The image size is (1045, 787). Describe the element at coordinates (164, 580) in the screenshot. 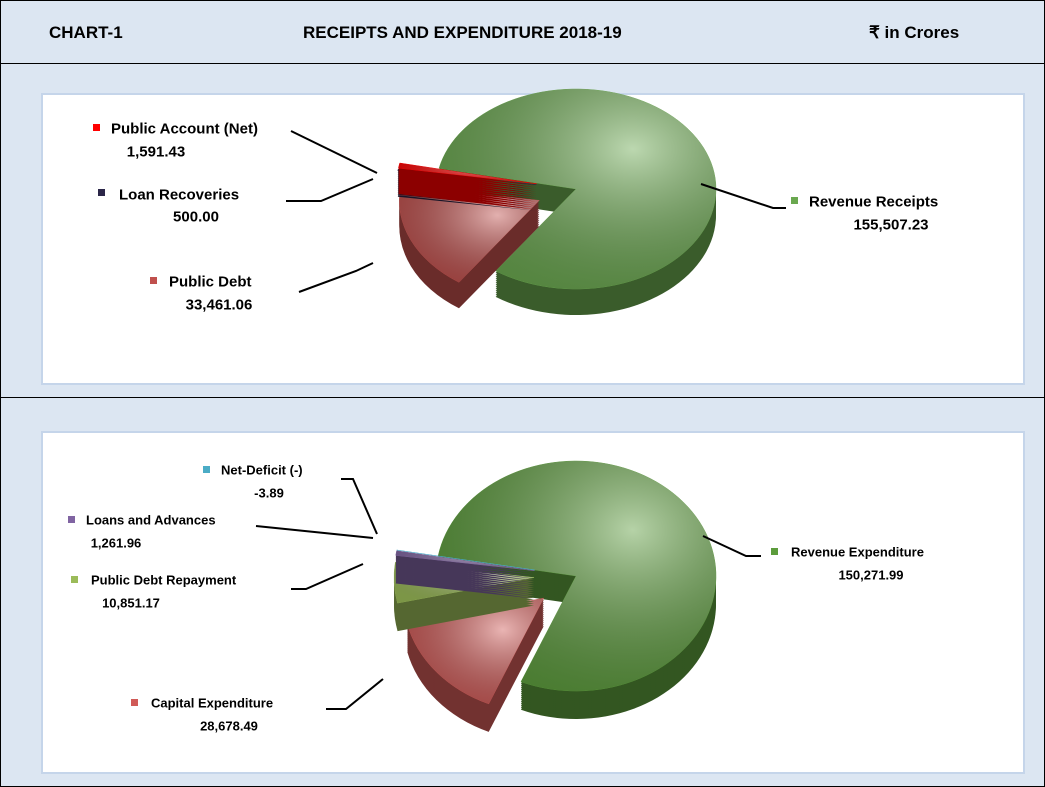

I see `slice-label: Public Debt Repayment` at that location.